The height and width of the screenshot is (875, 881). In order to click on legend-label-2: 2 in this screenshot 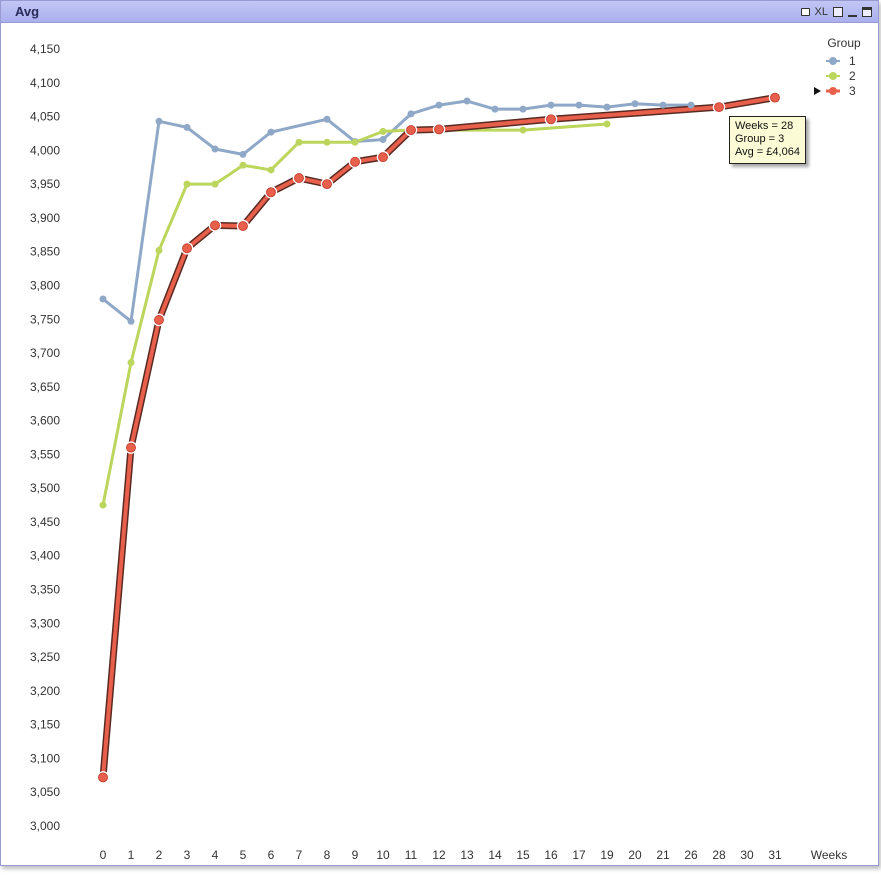, I will do `click(852, 76)`.